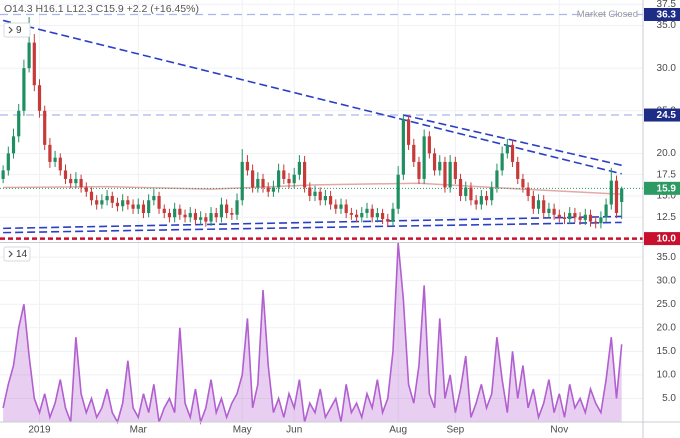  I want to click on pane-label: 14, so click(22, 254).